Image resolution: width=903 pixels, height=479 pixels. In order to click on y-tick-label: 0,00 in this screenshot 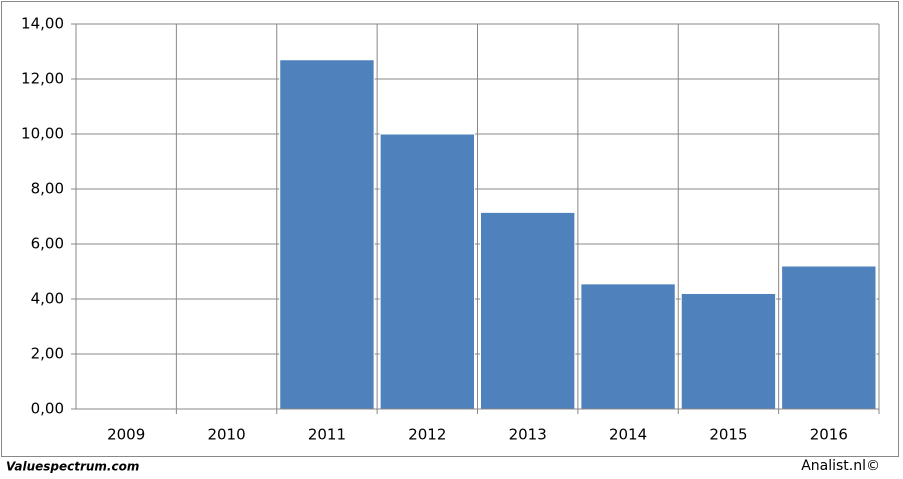, I will do `click(47, 409)`.